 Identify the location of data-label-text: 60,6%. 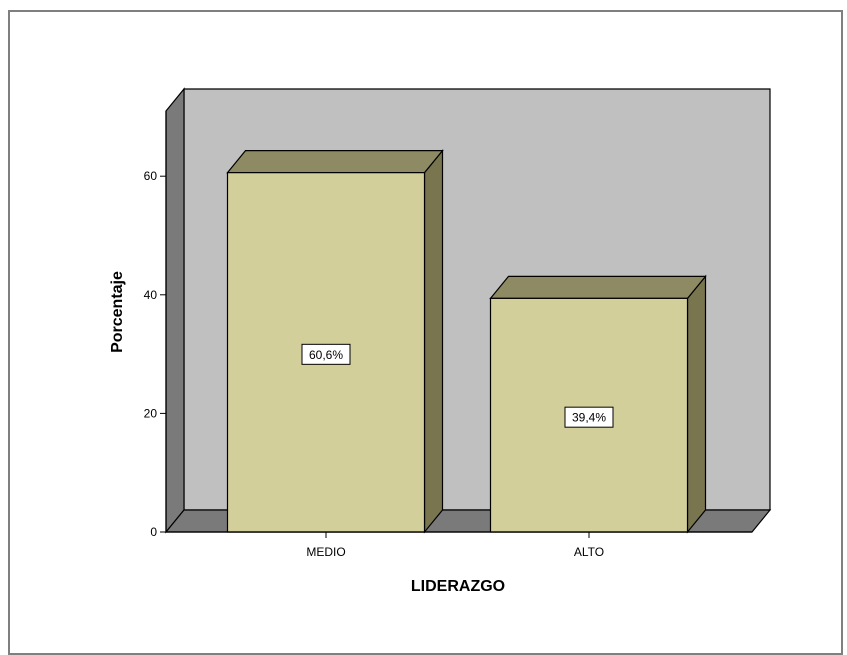
(326, 355).